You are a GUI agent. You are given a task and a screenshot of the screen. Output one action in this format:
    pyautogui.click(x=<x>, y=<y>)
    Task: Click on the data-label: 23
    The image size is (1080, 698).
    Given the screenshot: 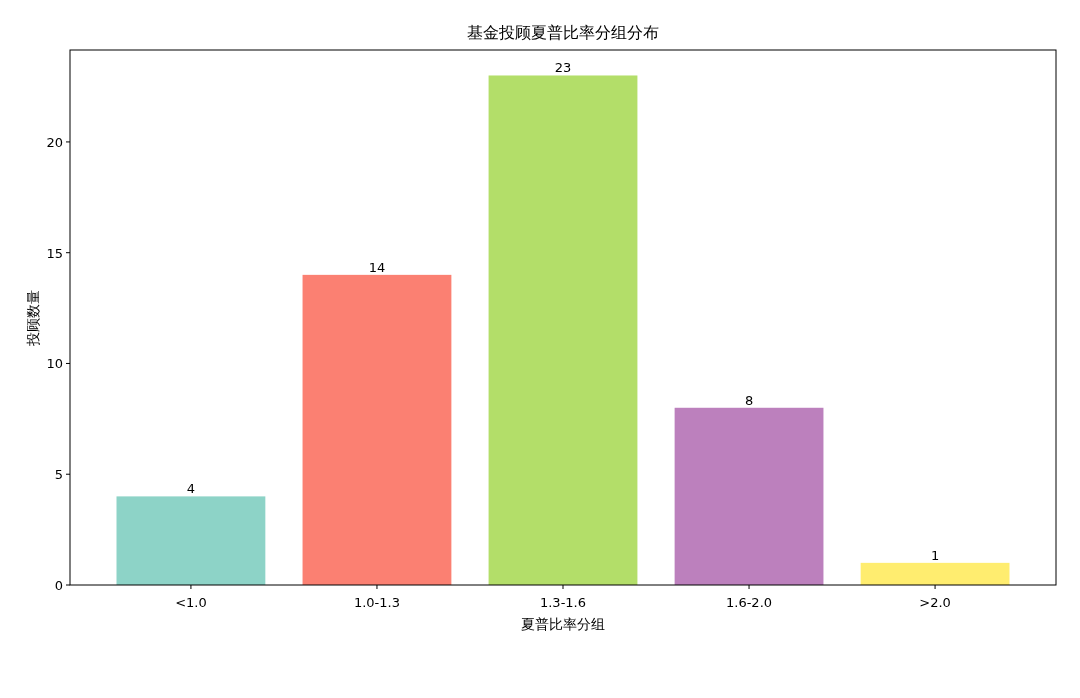 What is the action you would take?
    pyautogui.click(x=563, y=68)
    